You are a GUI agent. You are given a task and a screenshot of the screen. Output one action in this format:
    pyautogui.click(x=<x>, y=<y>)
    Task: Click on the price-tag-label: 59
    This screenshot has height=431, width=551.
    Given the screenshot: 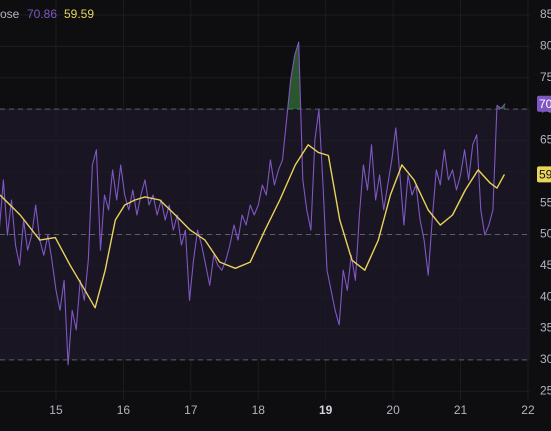 What is the action you would take?
    pyautogui.click(x=545, y=175)
    